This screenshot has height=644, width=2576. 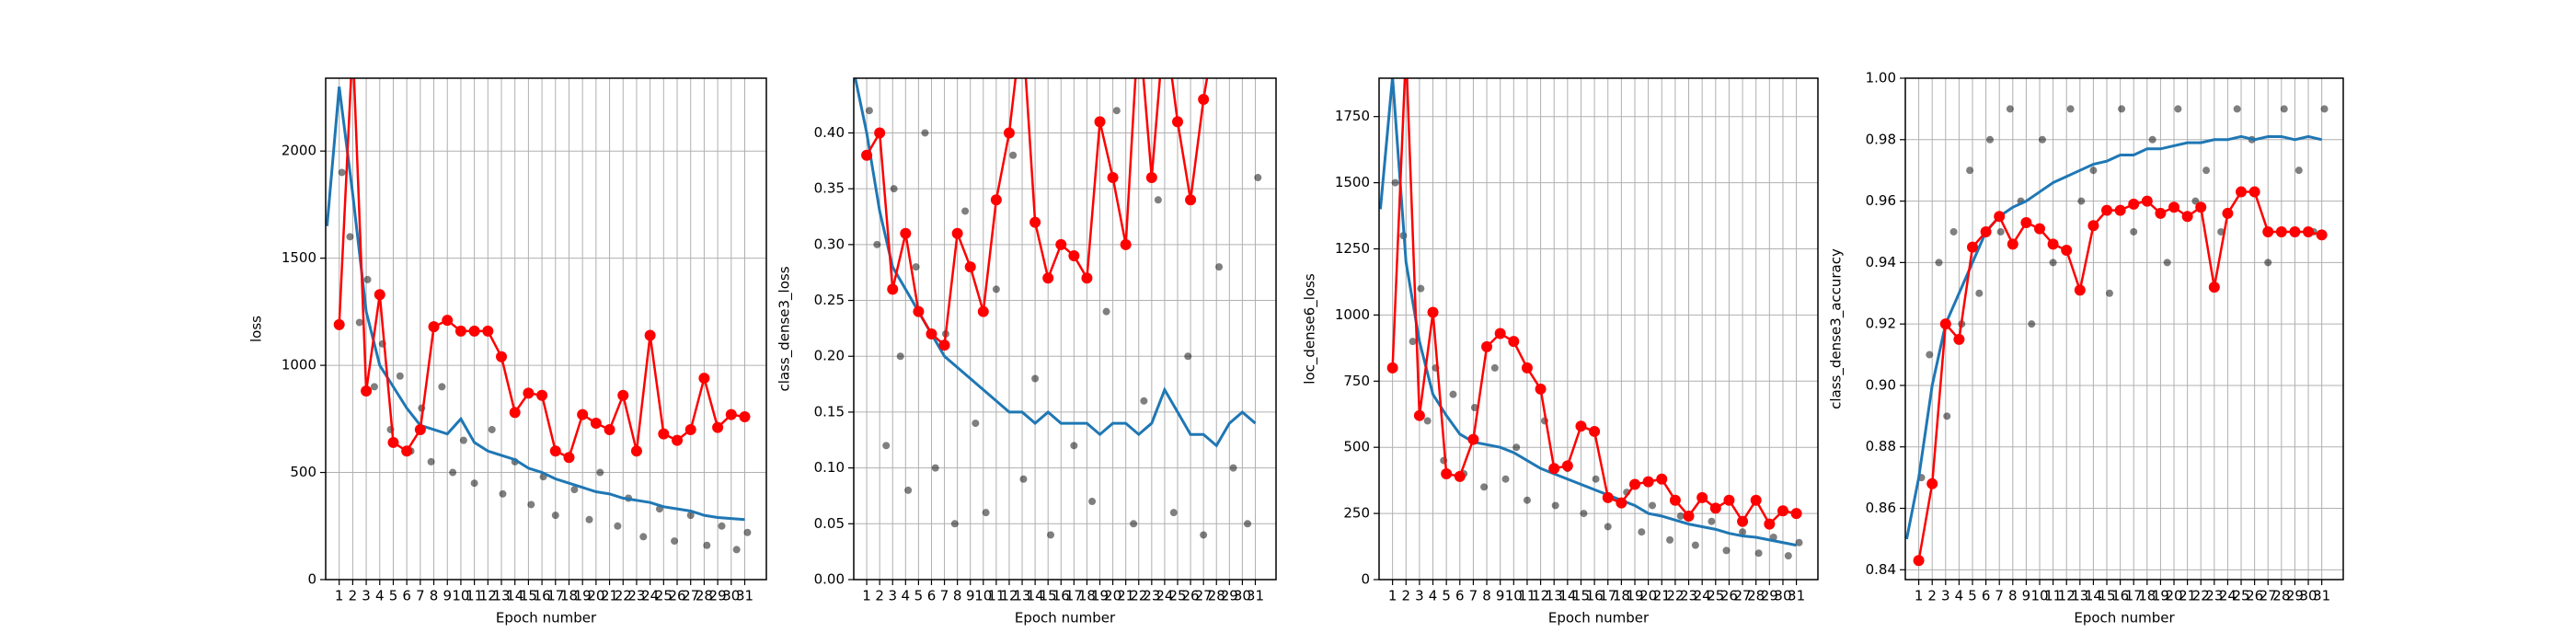 I want to click on x-tick-label: 6, so click(x=406, y=596).